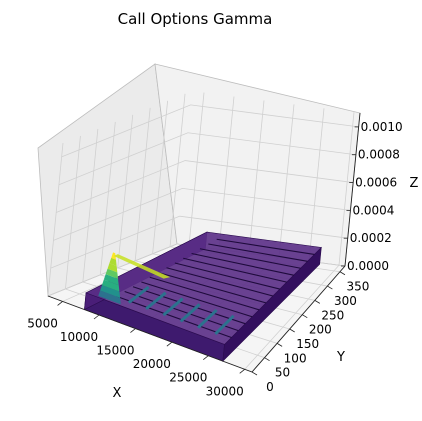 This screenshot has width=422, height=421. What do you see at coordinates (320, 330) in the screenshot?
I see `y-tick-label: 200` at bounding box center [320, 330].